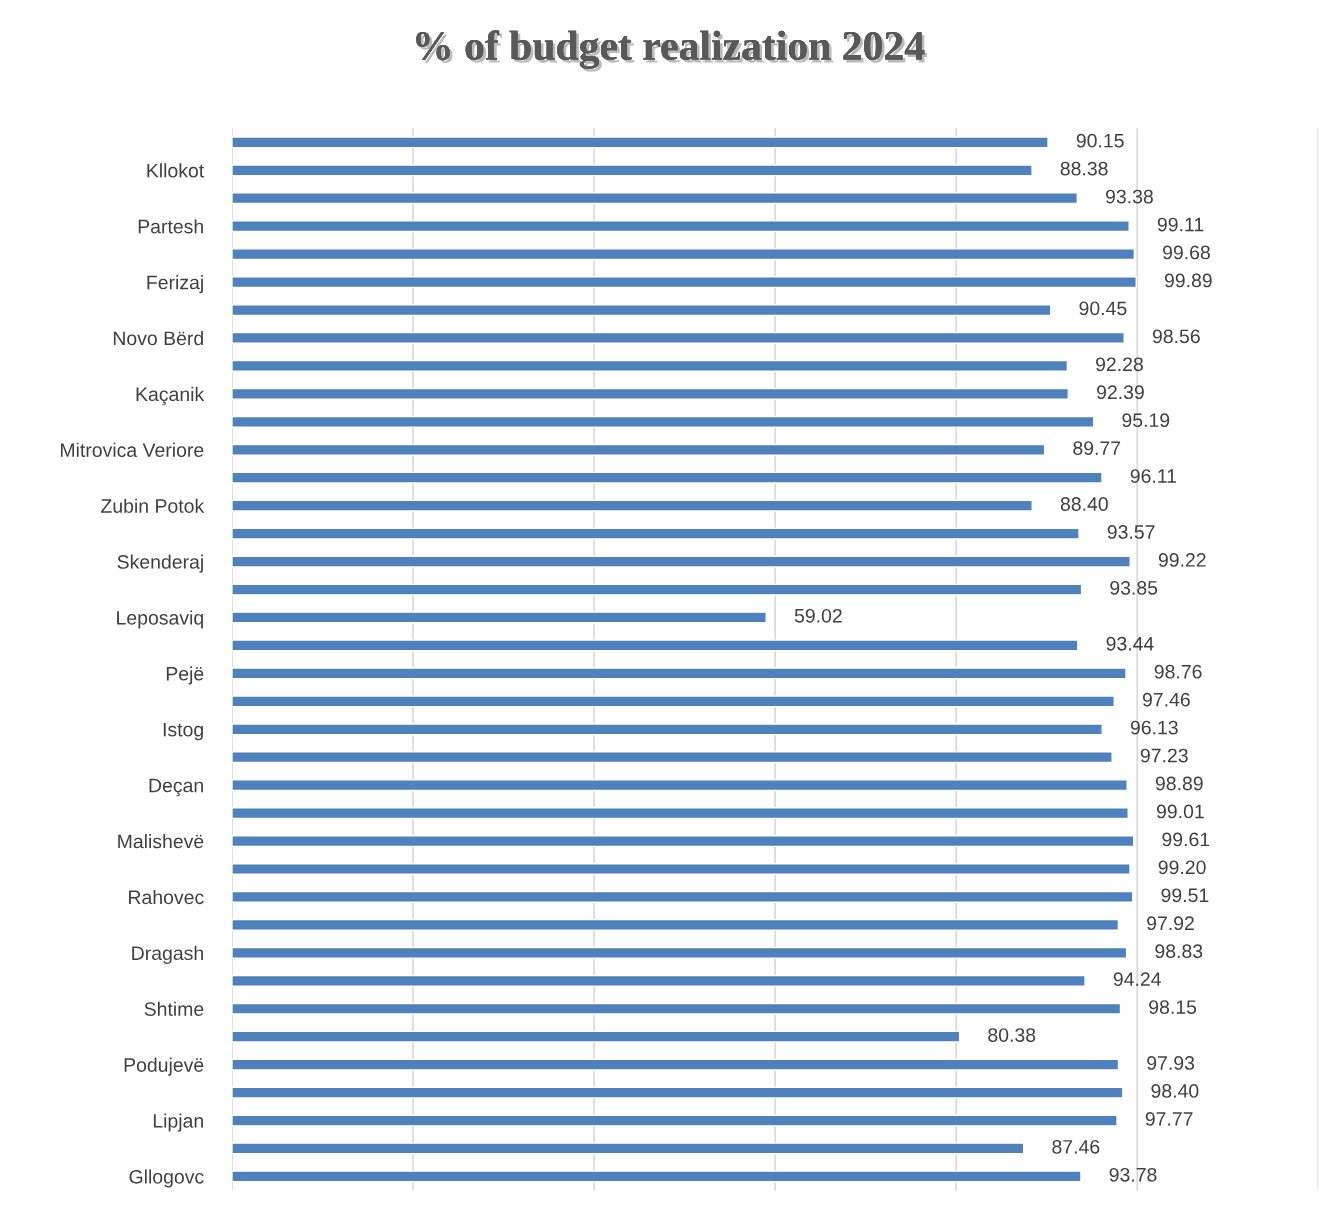 This screenshot has width=1337, height=1211. What do you see at coordinates (1170, 923) in the screenshot?
I see `data-label: 97.92` at bounding box center [1170, 923].